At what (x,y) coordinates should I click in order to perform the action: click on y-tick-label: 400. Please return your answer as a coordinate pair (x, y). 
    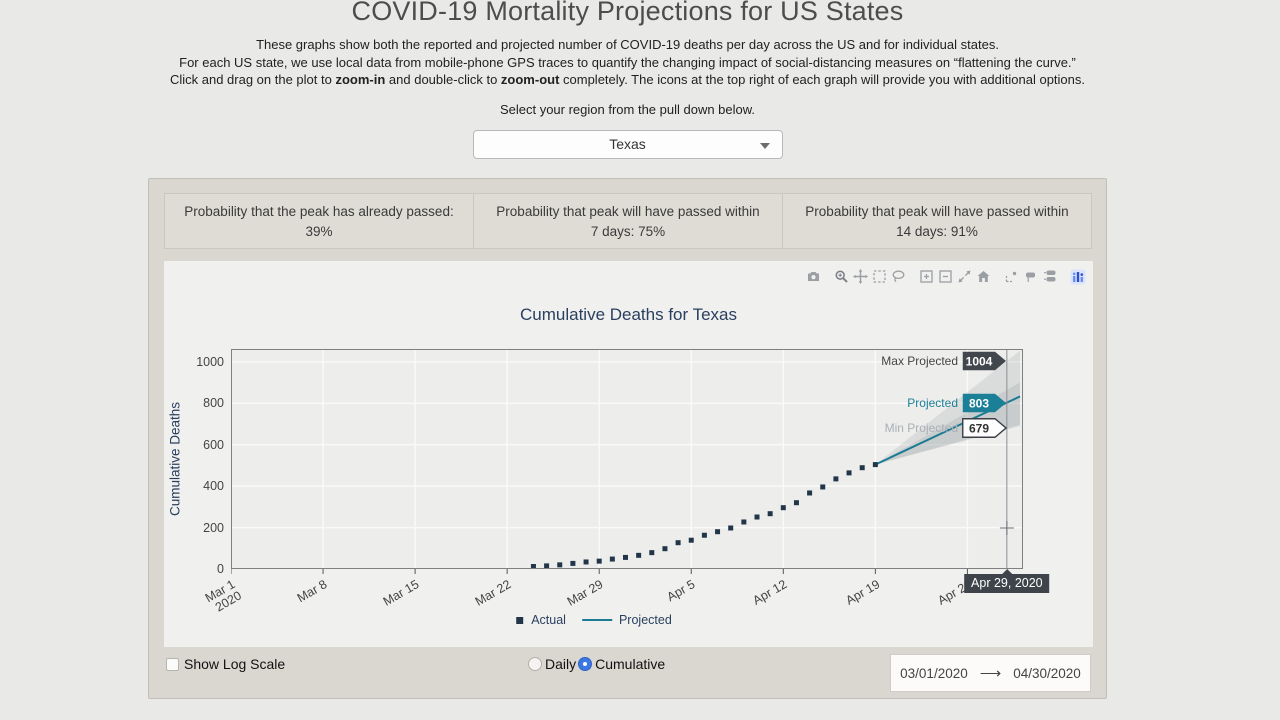
    Looking at the image, I should click on (213, 486).